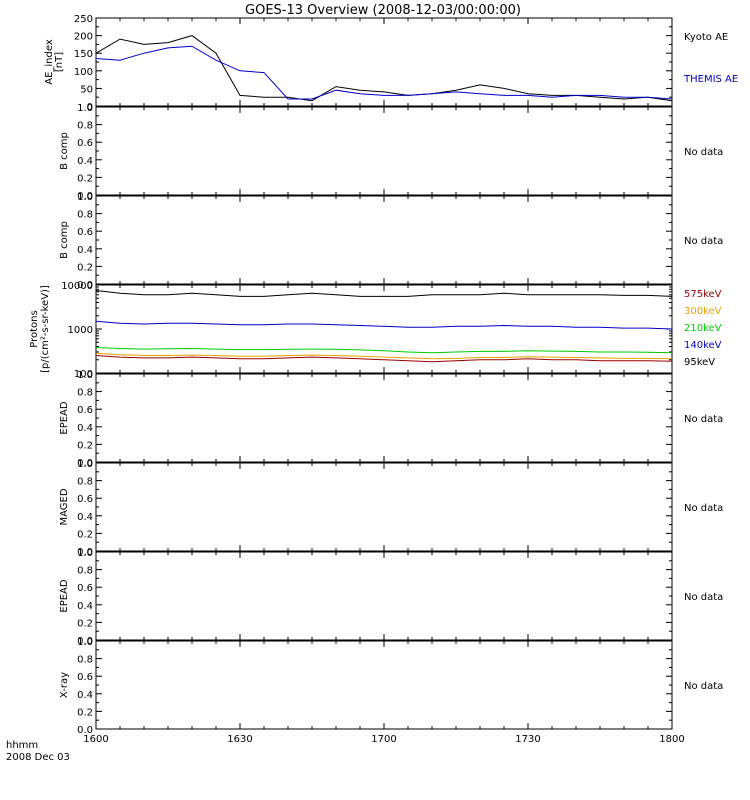 The width and height of the screenshot is (750, 800). What do you see at coordinates (34, 328) in the screenshot?
I see `y-axis-title: Protons` at bounding box center [34, 328].